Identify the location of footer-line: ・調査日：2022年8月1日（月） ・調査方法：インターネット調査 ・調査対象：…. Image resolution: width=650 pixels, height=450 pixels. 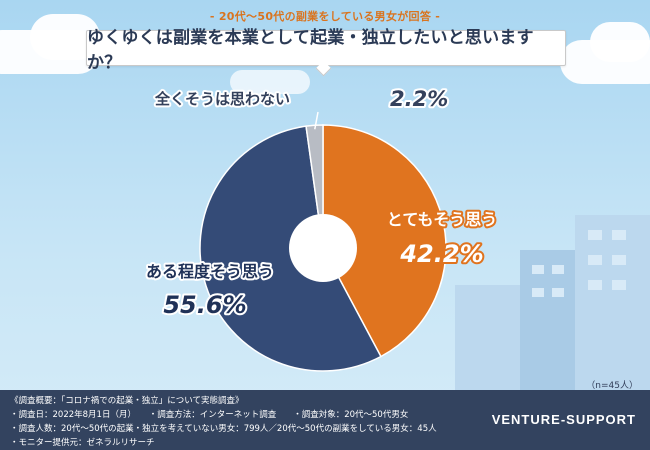
(209, 415).